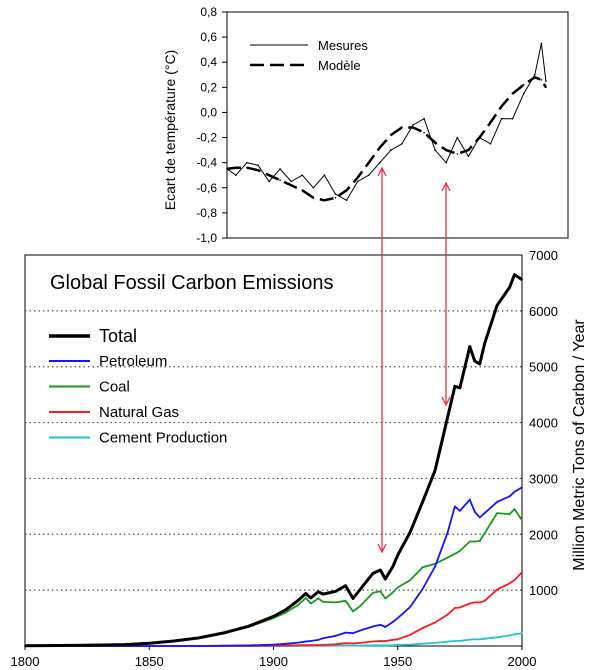  Describe the element at coordinates (414, 360) in the screenshot. I see `correlation-arrows` at that location.